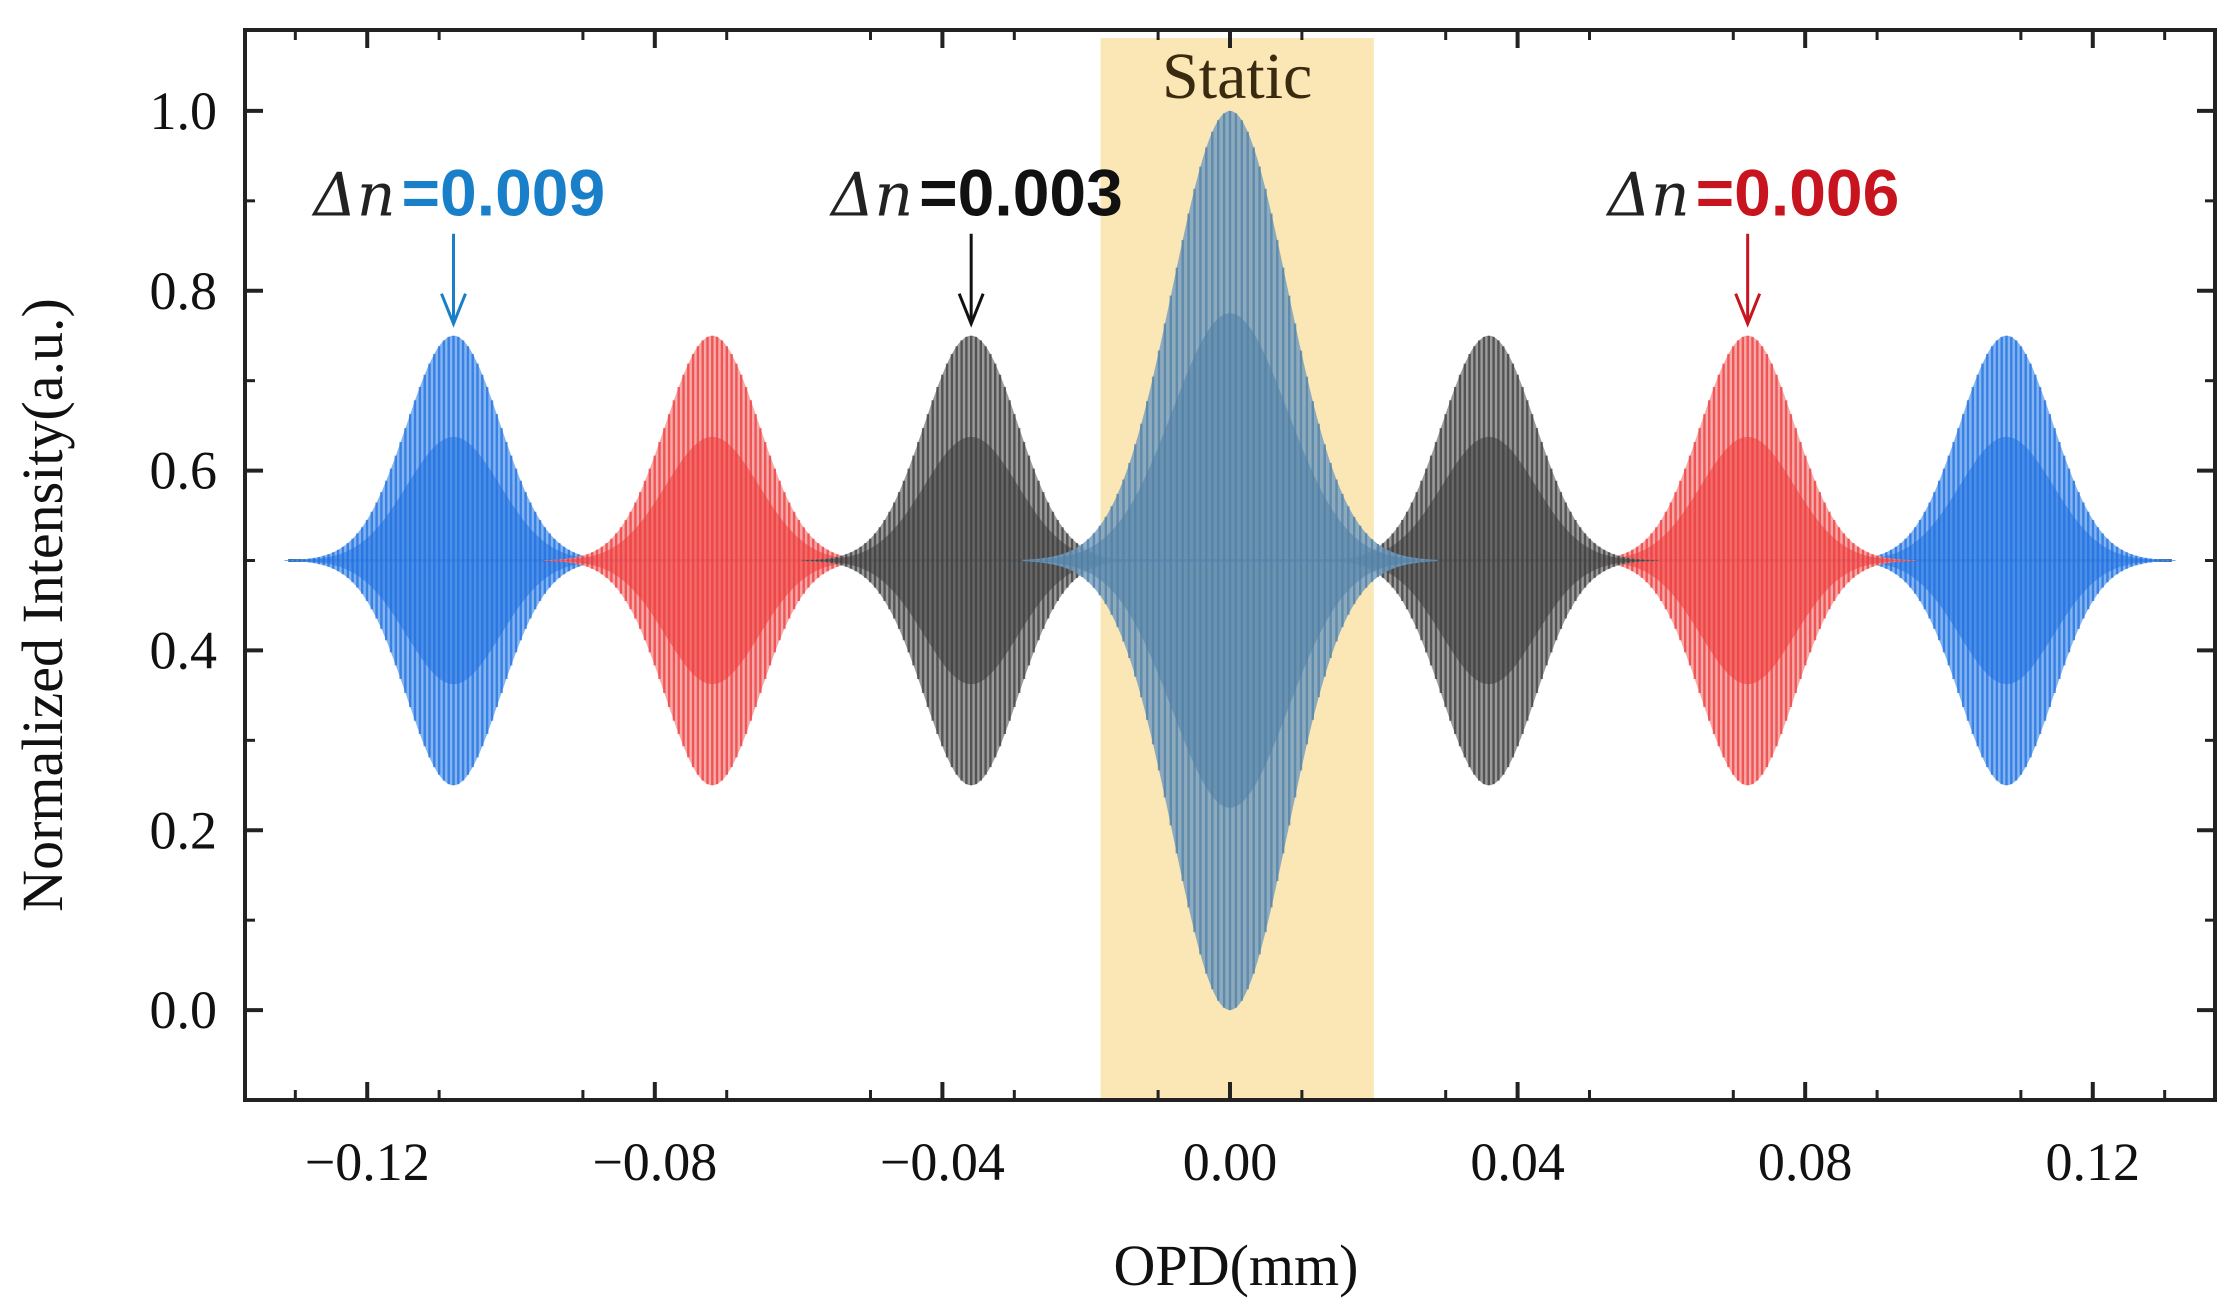 This screenshot has height=1315, width=2233. I want to click on y-tick-label: 0.0, so click(184, 1010).